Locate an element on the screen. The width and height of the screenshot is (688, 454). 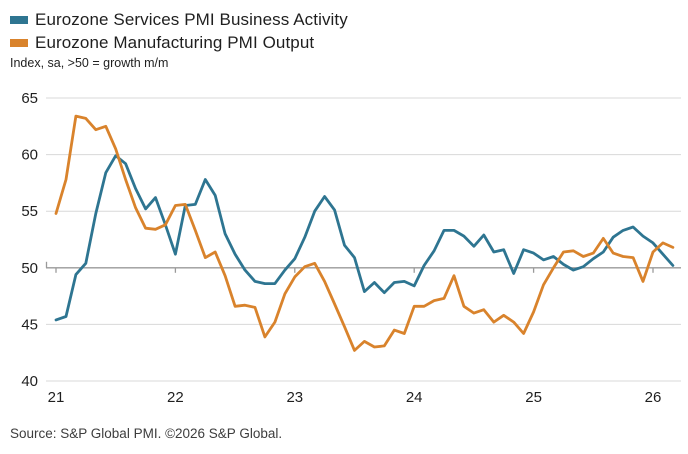
manufacturing-legend-swatch is located at coordinates (19, 42).